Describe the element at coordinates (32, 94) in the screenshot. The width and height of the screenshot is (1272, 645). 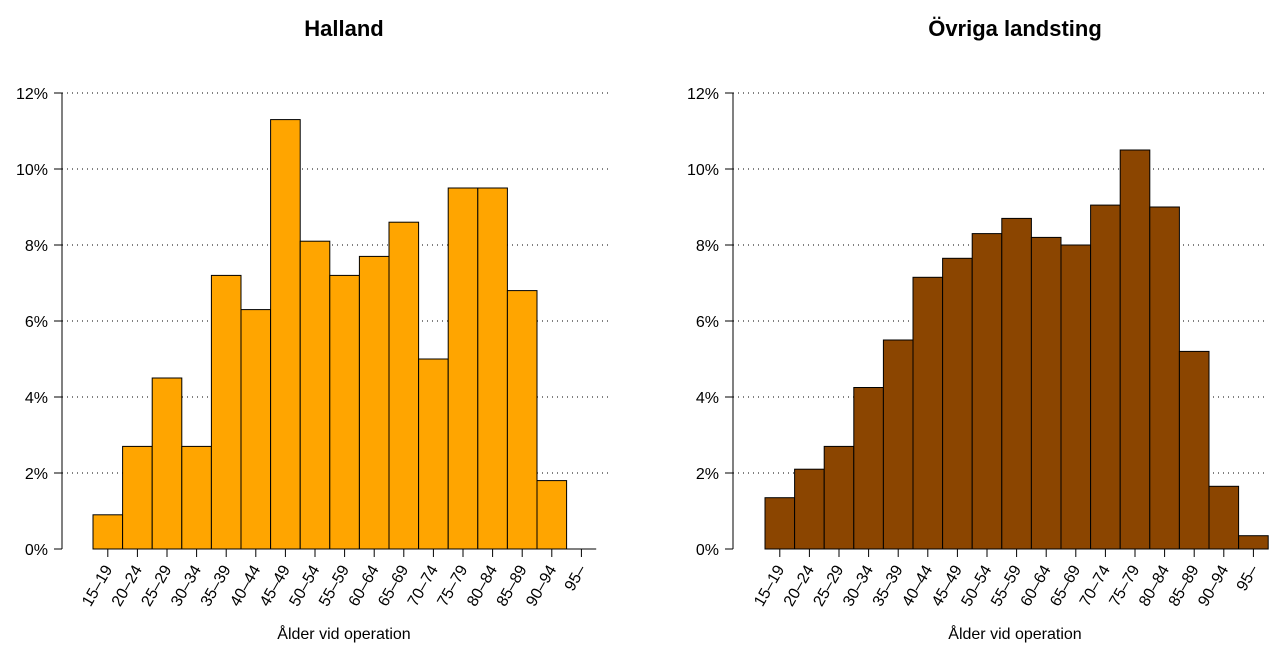
I see `halland-y-tick-label: 12%` at that location.